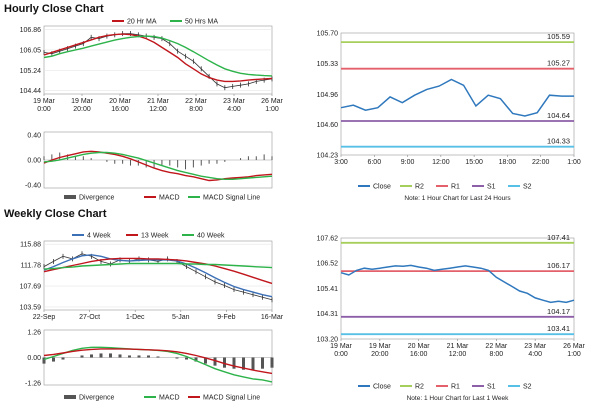 The height and width of the screenshot is (413, 600). What do you see at coordinates (33, 384) in the screenshot?
I see `y-tick-label: -1.26` at bounding box center [33, 384].